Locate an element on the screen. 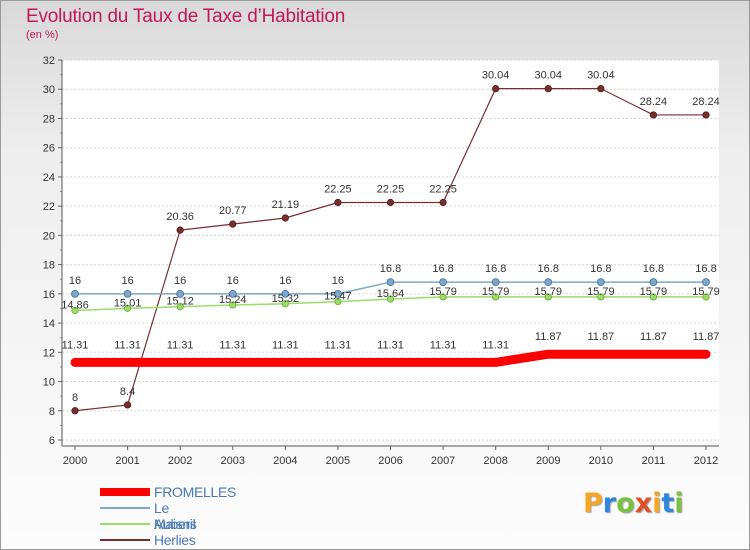  legend-label: Le Maisnil is located at coordinates (175, 516).